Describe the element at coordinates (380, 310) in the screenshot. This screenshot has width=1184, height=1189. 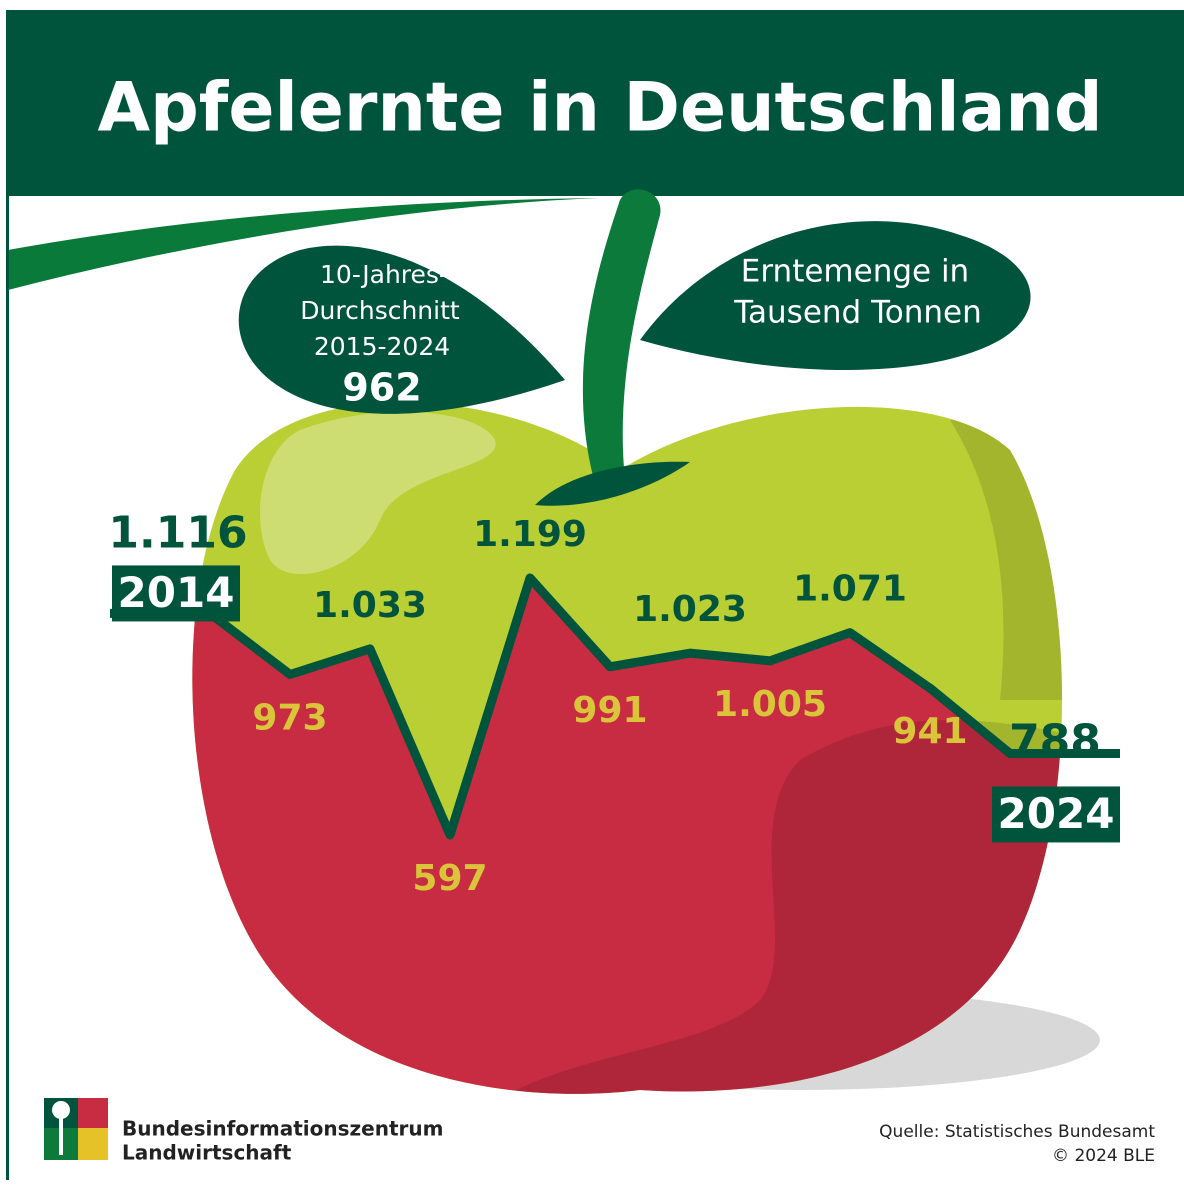
I see `average-label: Durchschnitt` at that location.